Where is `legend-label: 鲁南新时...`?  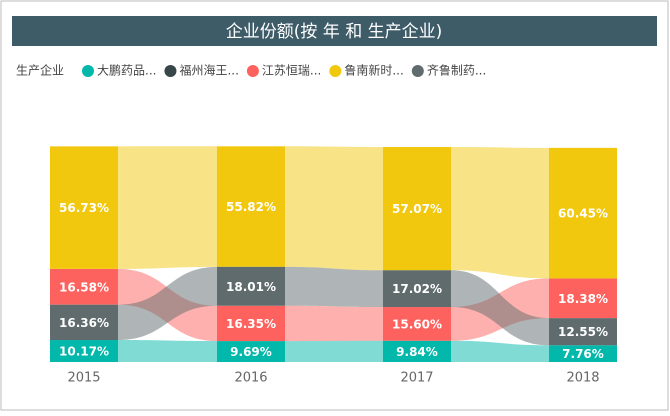 legend-label: 鲁南新时... is located at coordinates (373, 70).